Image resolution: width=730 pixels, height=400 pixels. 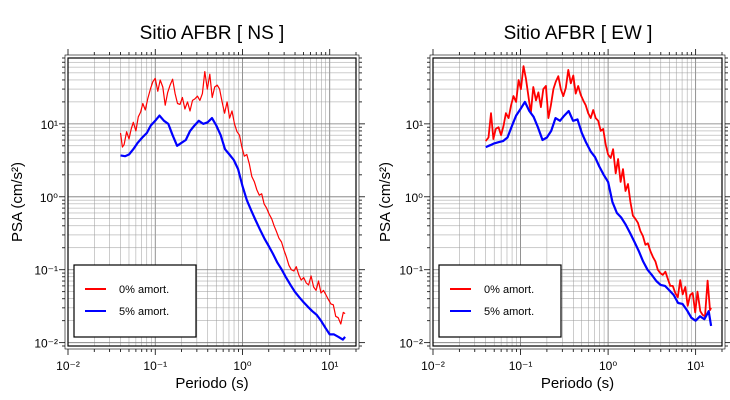 What do you see at coordinates (578, 33) in the screenshot?
I see `chart-title: Sitio AFBR [ EW ]` at bounding box center [578, 33].